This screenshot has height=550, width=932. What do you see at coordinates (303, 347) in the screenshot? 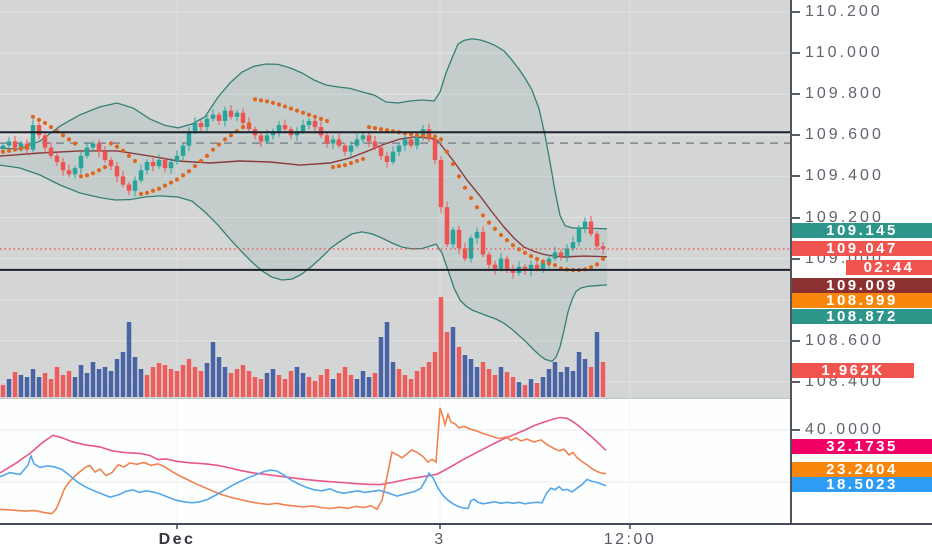
I see `volume-bars` at bounding box center [303, 347].